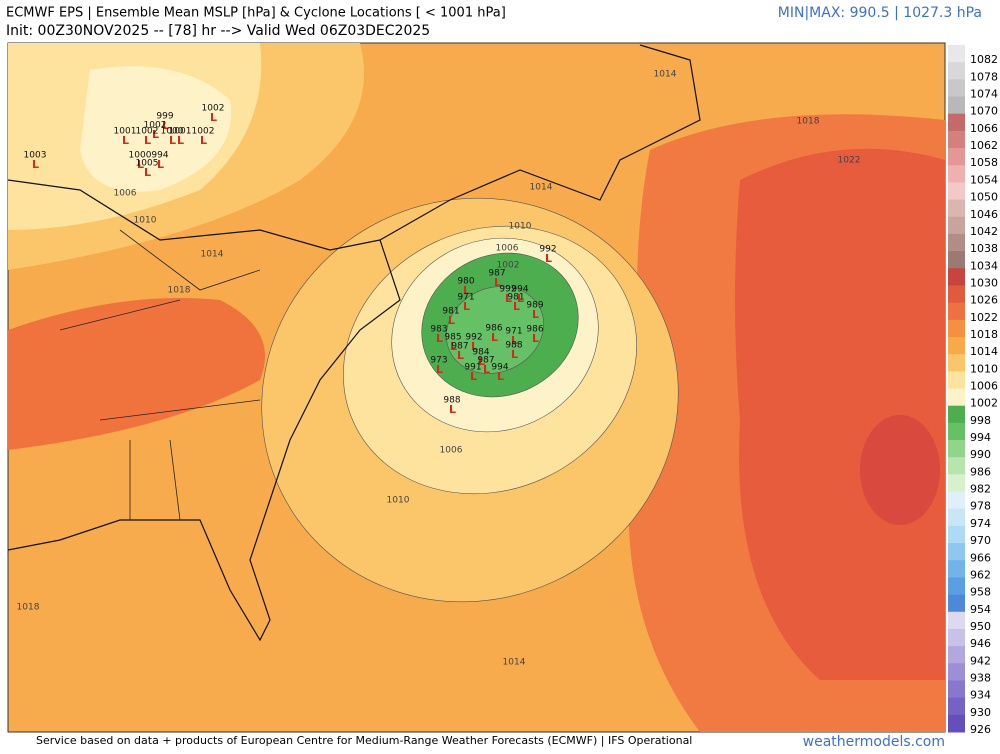 The width and height of the screenshot is (1000, 754). I want to click on colorbar-label: 978, so click(980, 506).